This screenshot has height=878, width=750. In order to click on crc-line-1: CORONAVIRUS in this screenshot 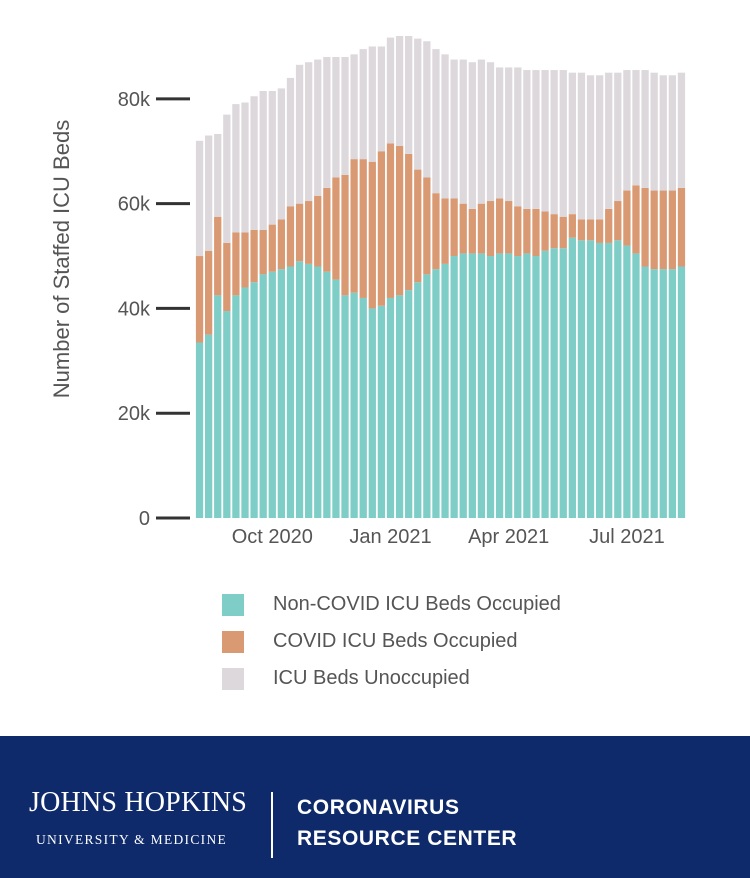, I will do `click(378, 807)`.